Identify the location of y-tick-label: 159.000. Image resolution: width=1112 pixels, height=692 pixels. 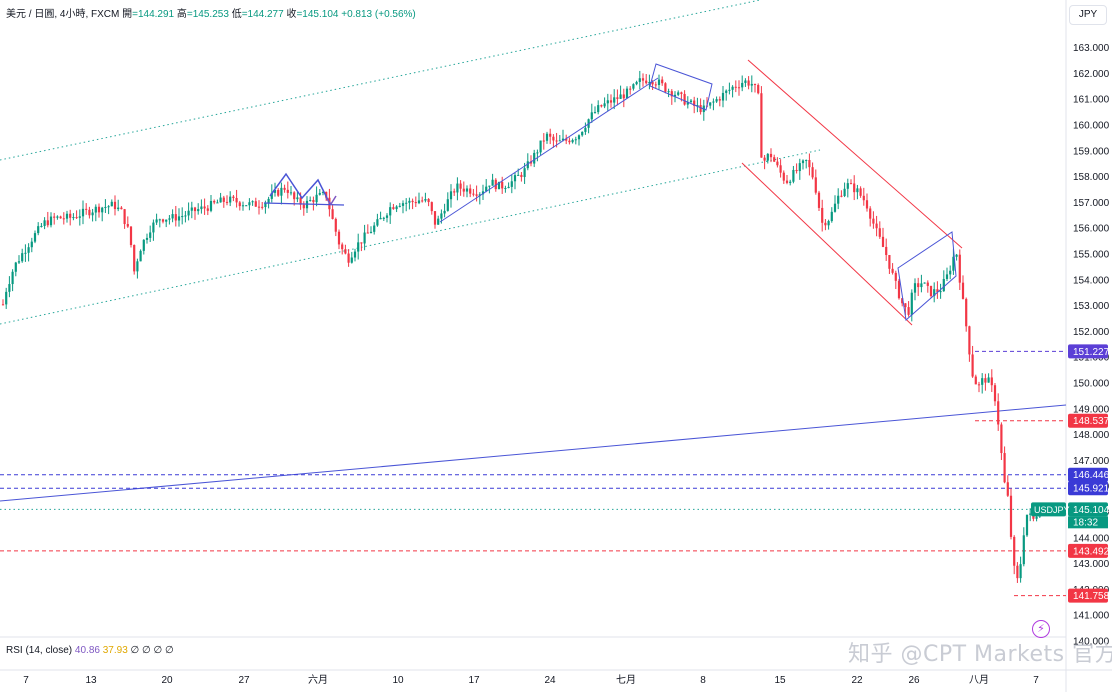
(1091, 151).